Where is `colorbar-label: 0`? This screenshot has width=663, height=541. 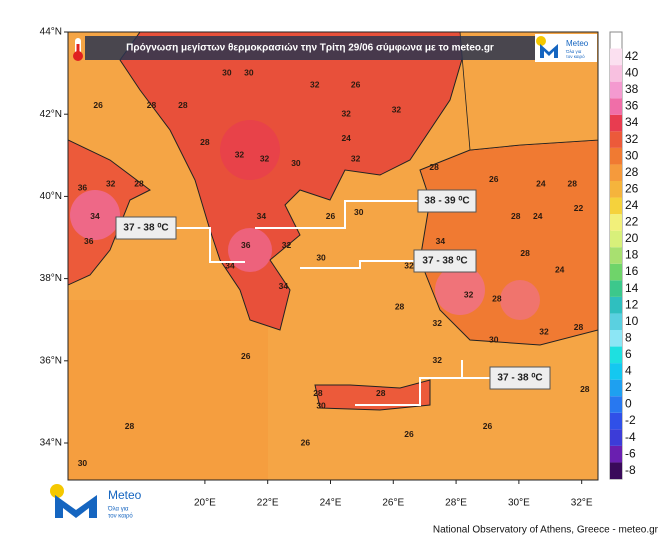
colorbar-label: 0 is located at coordinates (628, 404).